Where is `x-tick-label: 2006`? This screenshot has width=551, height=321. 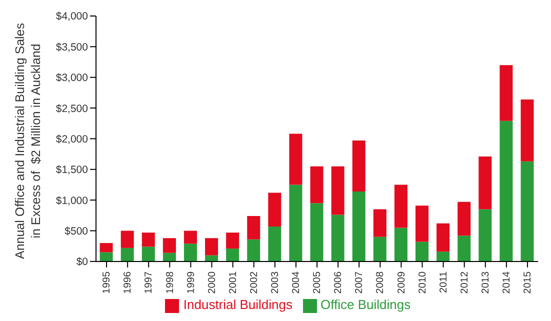
x-tick-label: 2006 is located at coordinates (338, 282).